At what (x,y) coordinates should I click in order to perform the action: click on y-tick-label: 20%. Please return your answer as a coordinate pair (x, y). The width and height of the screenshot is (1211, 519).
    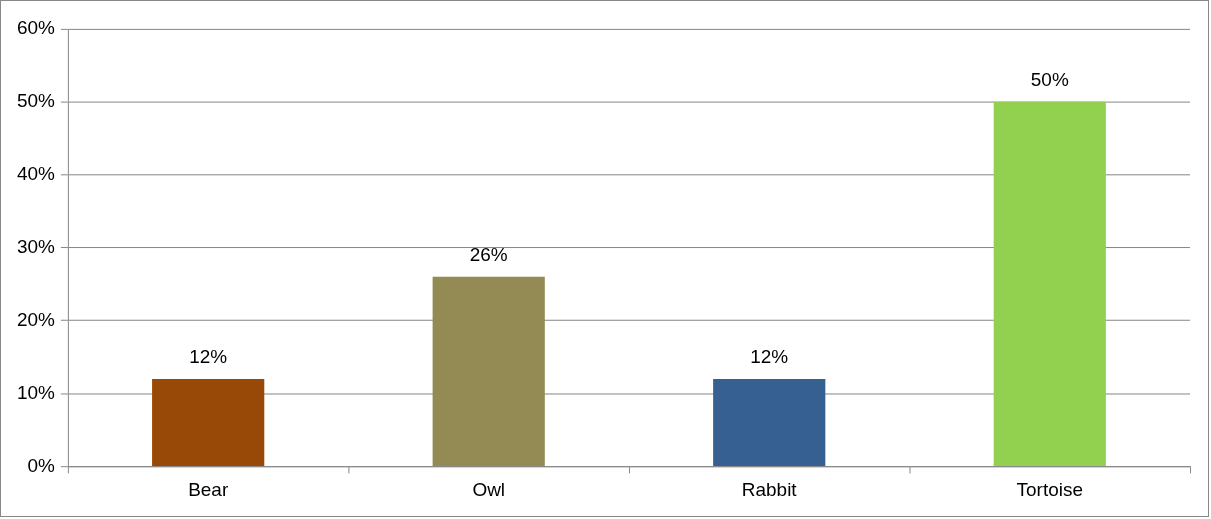
    Looking at the image, I should click on (36, 319).